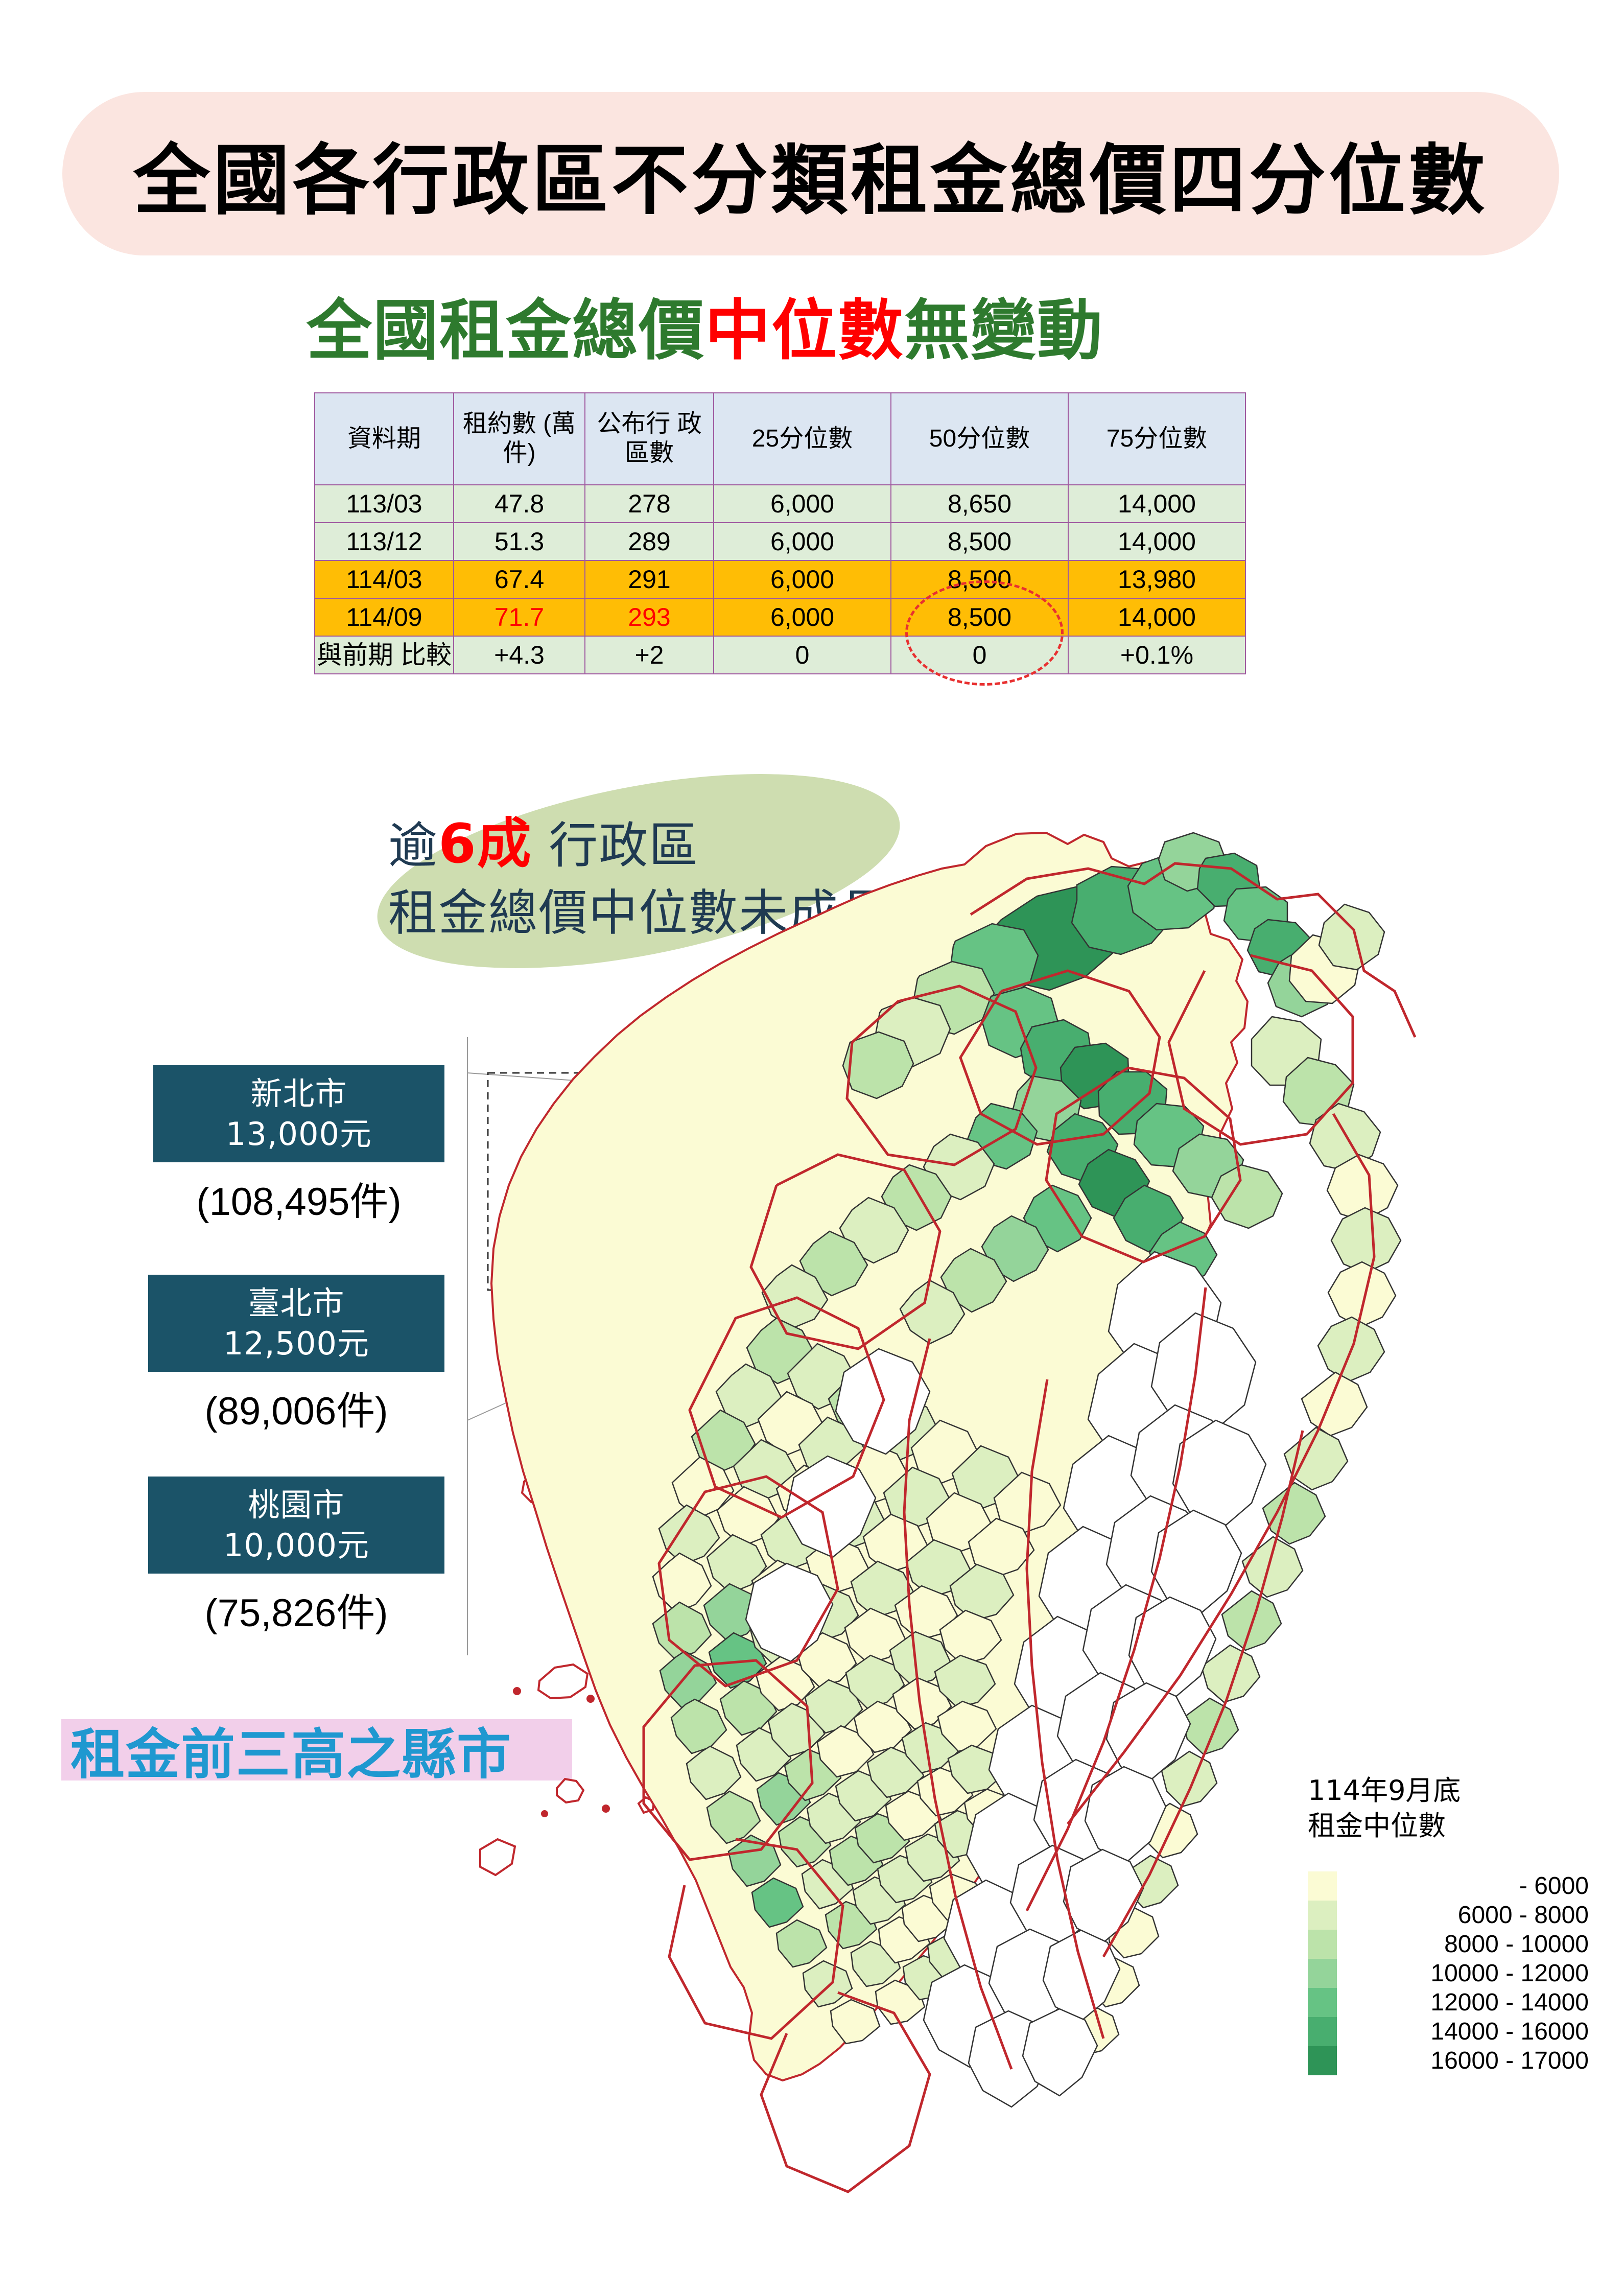 This screenshot has width=1624, height=2296. What do you see at coordinates (384, 503) in the screenshot?
I see `cell-period: 113/03` at bounding box center [384, 503].